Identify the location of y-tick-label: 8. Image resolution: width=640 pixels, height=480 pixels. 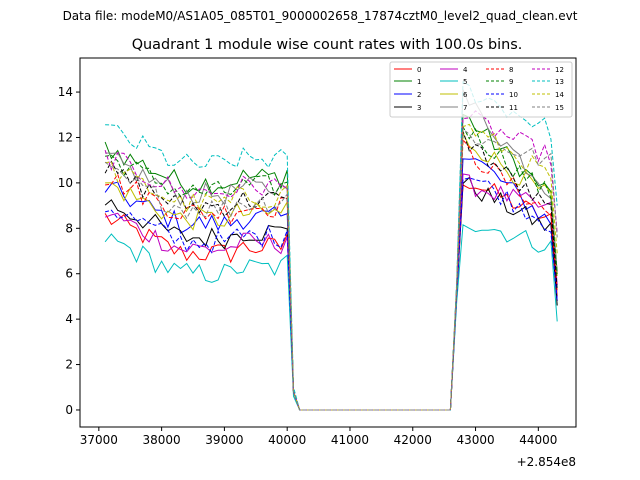
(69, 228).